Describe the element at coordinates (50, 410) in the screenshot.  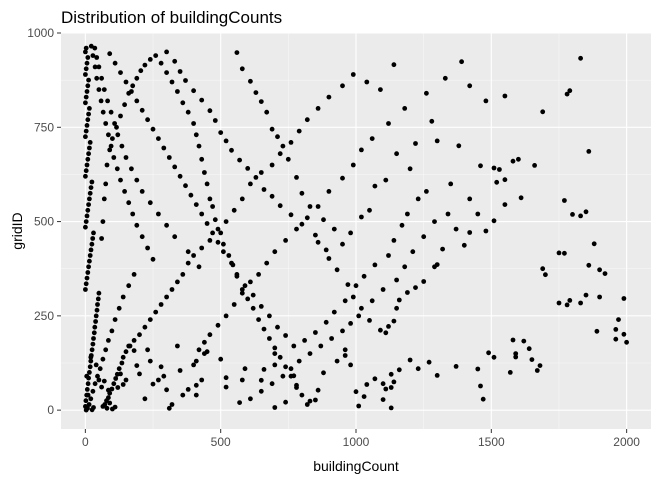
I see `y-tick-label: 0` at that location.